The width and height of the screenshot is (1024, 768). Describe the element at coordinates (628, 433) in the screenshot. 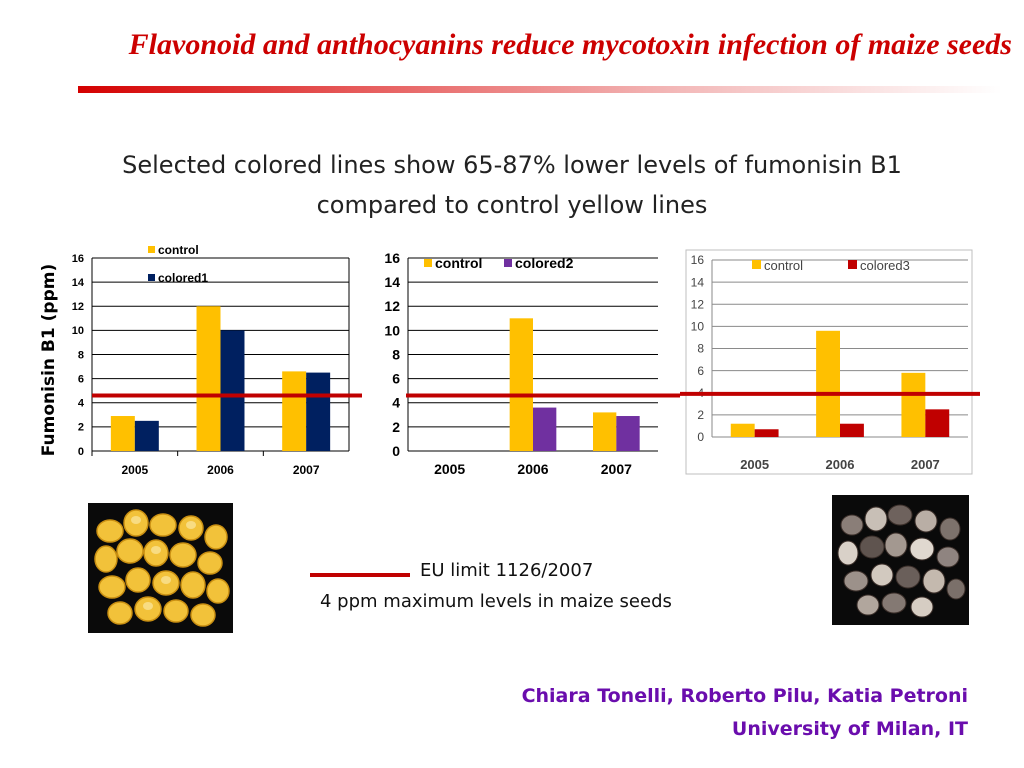

I see `bar-colored2-2007` at that location.